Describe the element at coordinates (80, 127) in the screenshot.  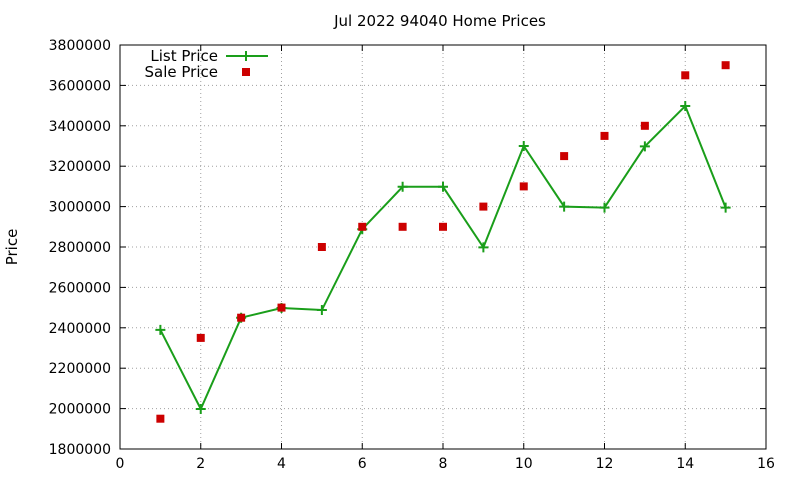
I see `y-tick-label: 3400000` at that location.